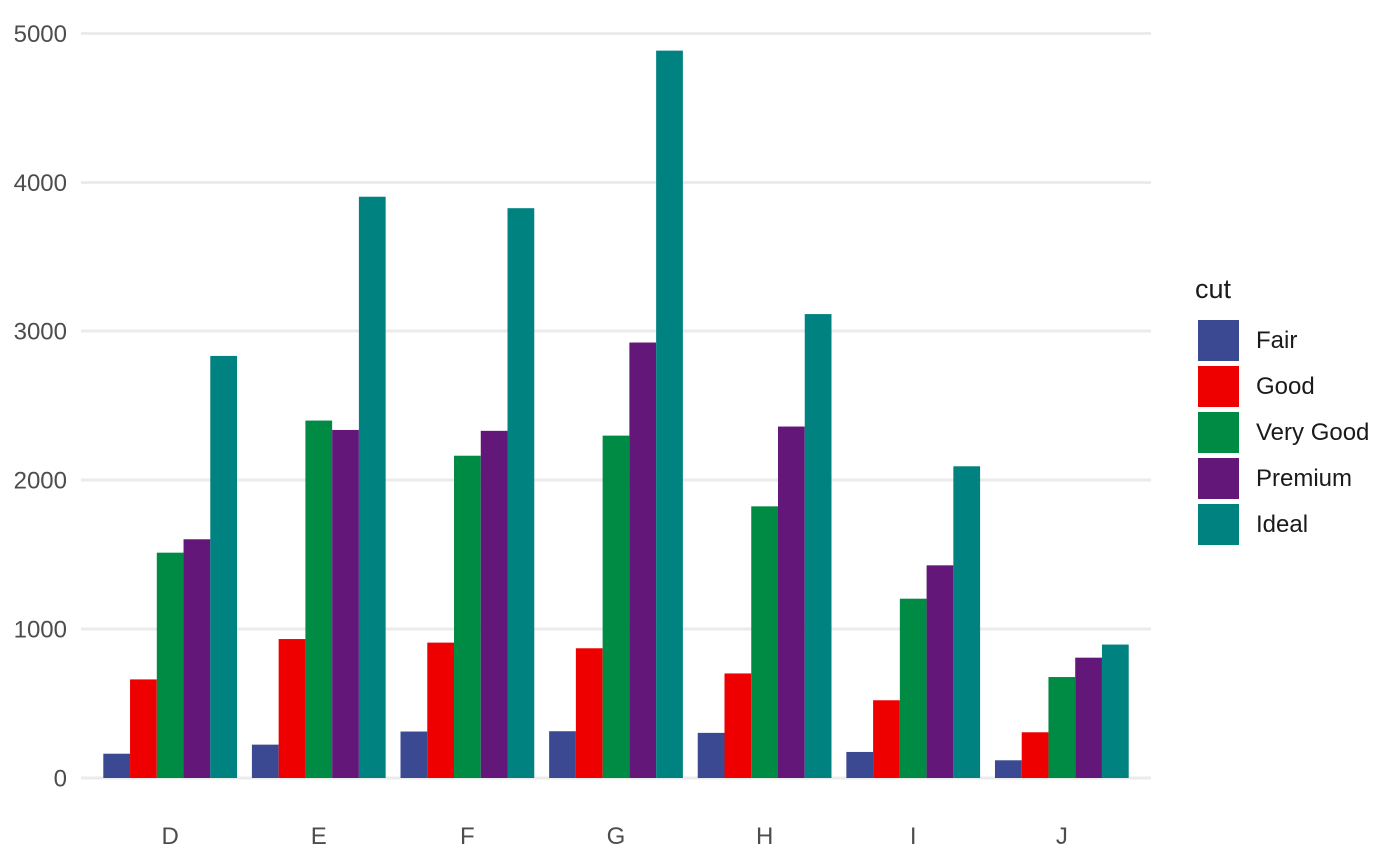 The image size is (1400, 866). I want to click on x-tick-label: H, so click(764, 836).